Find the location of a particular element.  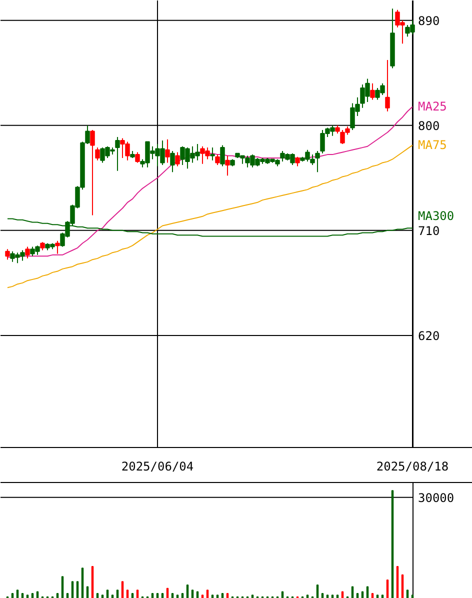

y-tick-label: 890 is located at coordinates (429, 21).